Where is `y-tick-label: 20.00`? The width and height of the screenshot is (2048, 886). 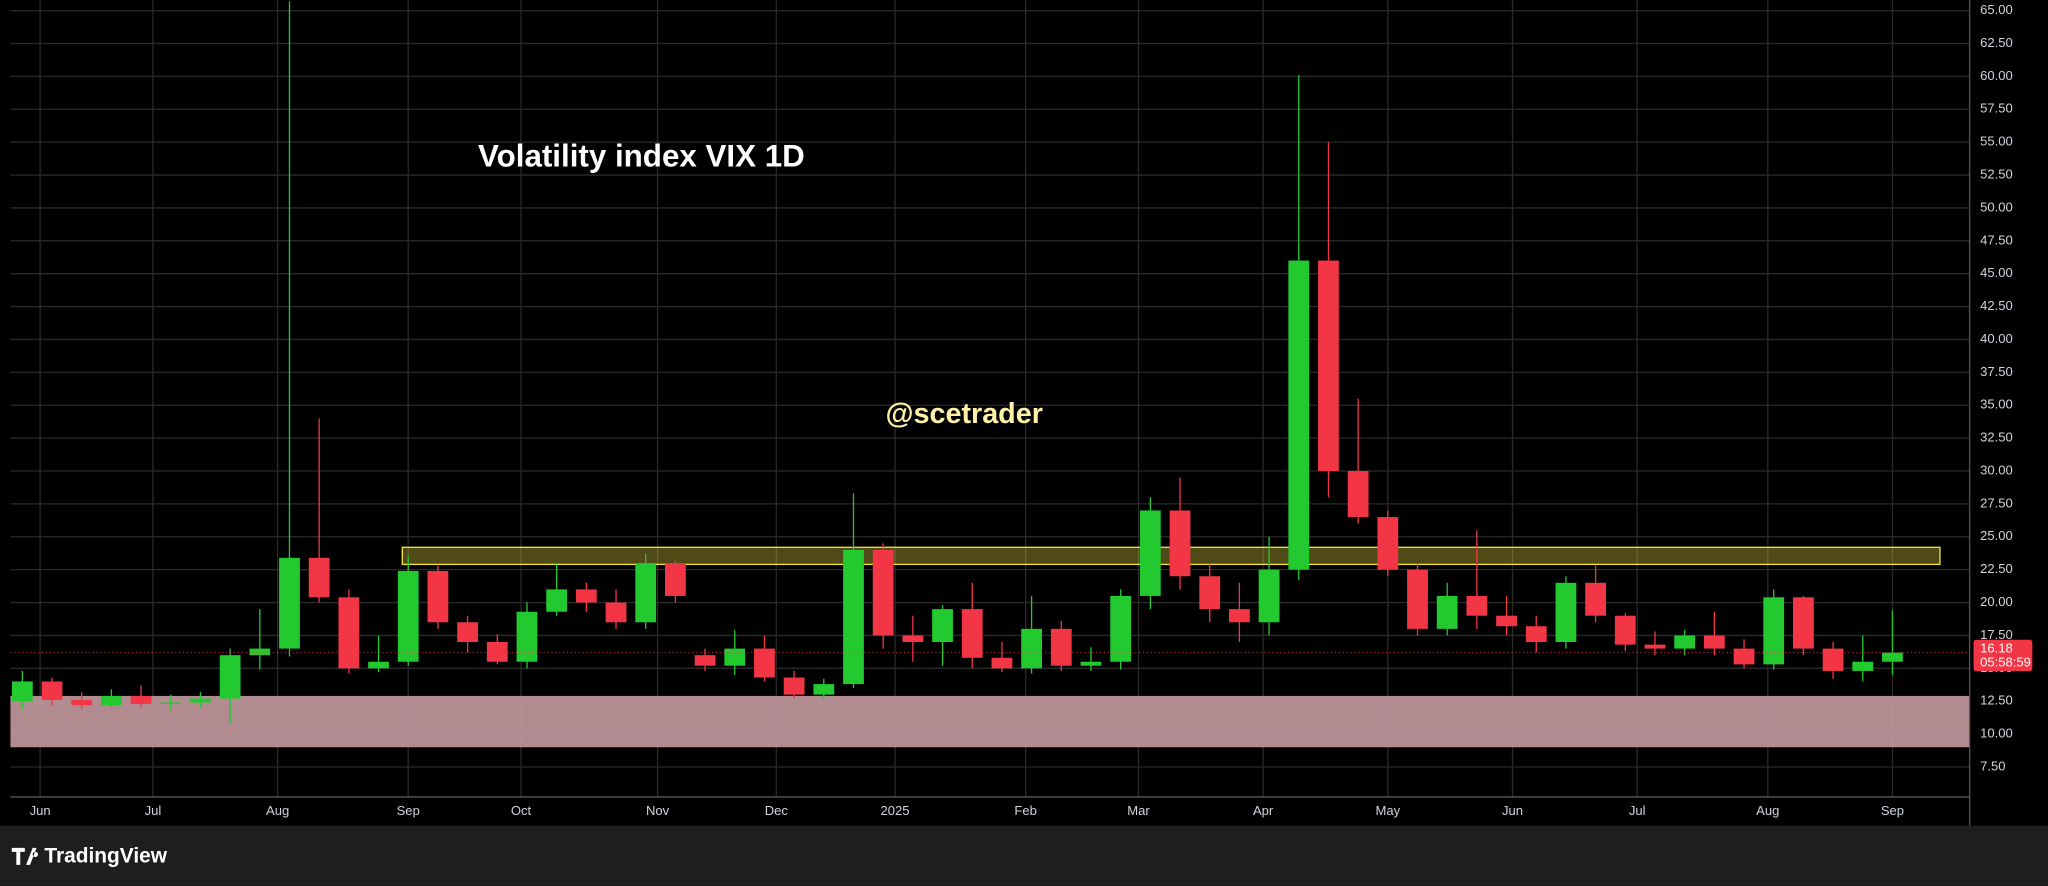
y-tick-label: 20.00 is located at coordinates (1996, 601).